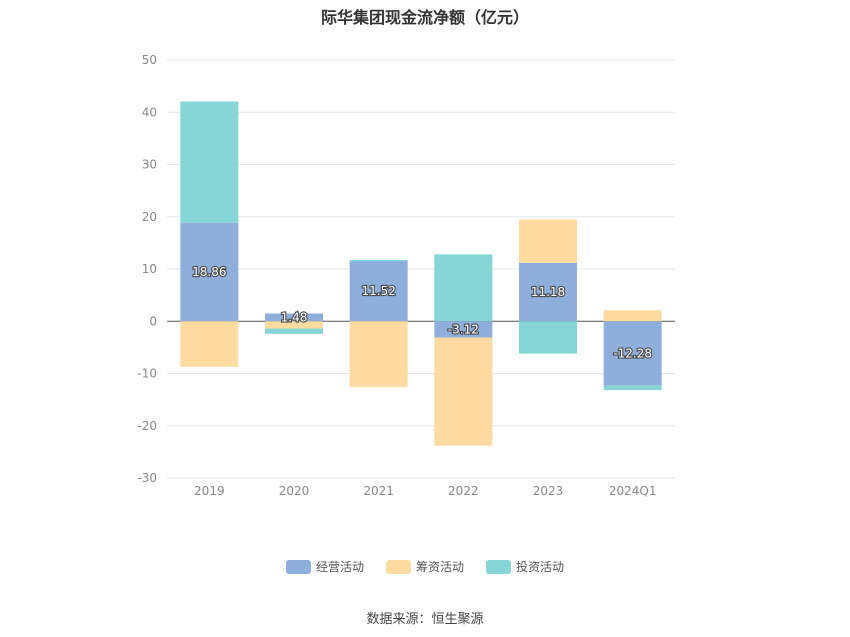  I want to click on legend-swatch-investing, so click(498, 566).